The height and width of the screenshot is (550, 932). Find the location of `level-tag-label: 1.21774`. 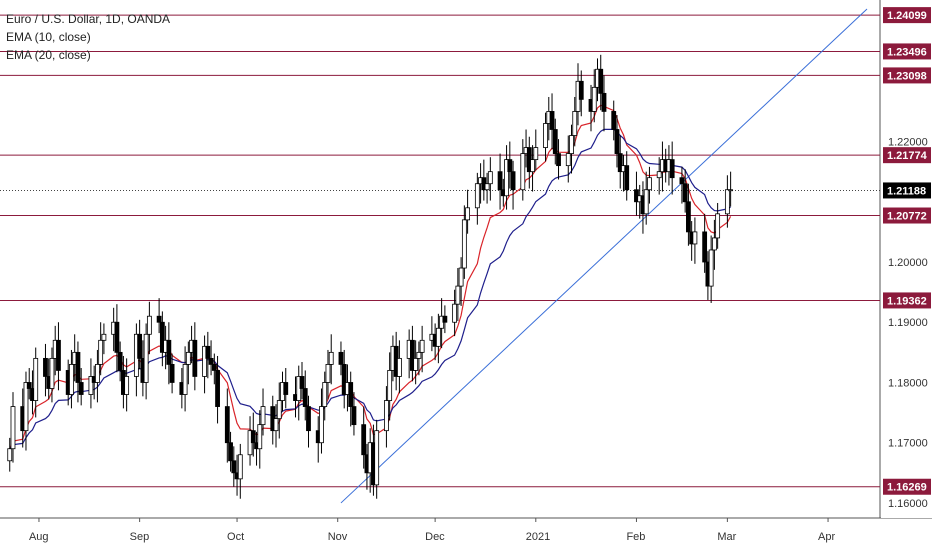

level-tag-label: 1.21774 is located at coordinates (907, 156).